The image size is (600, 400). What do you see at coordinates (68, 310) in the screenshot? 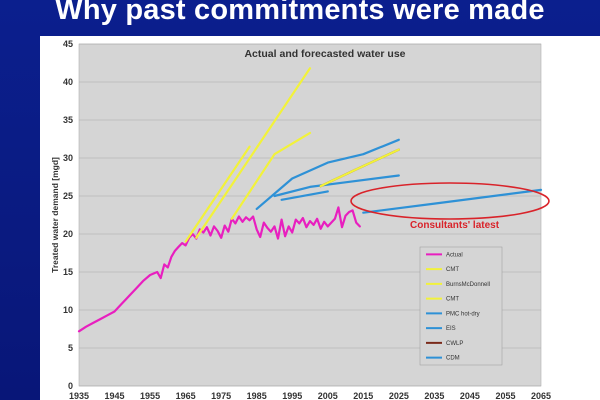
I see `y-tick-label: 10` at bounding box center [68, 310].